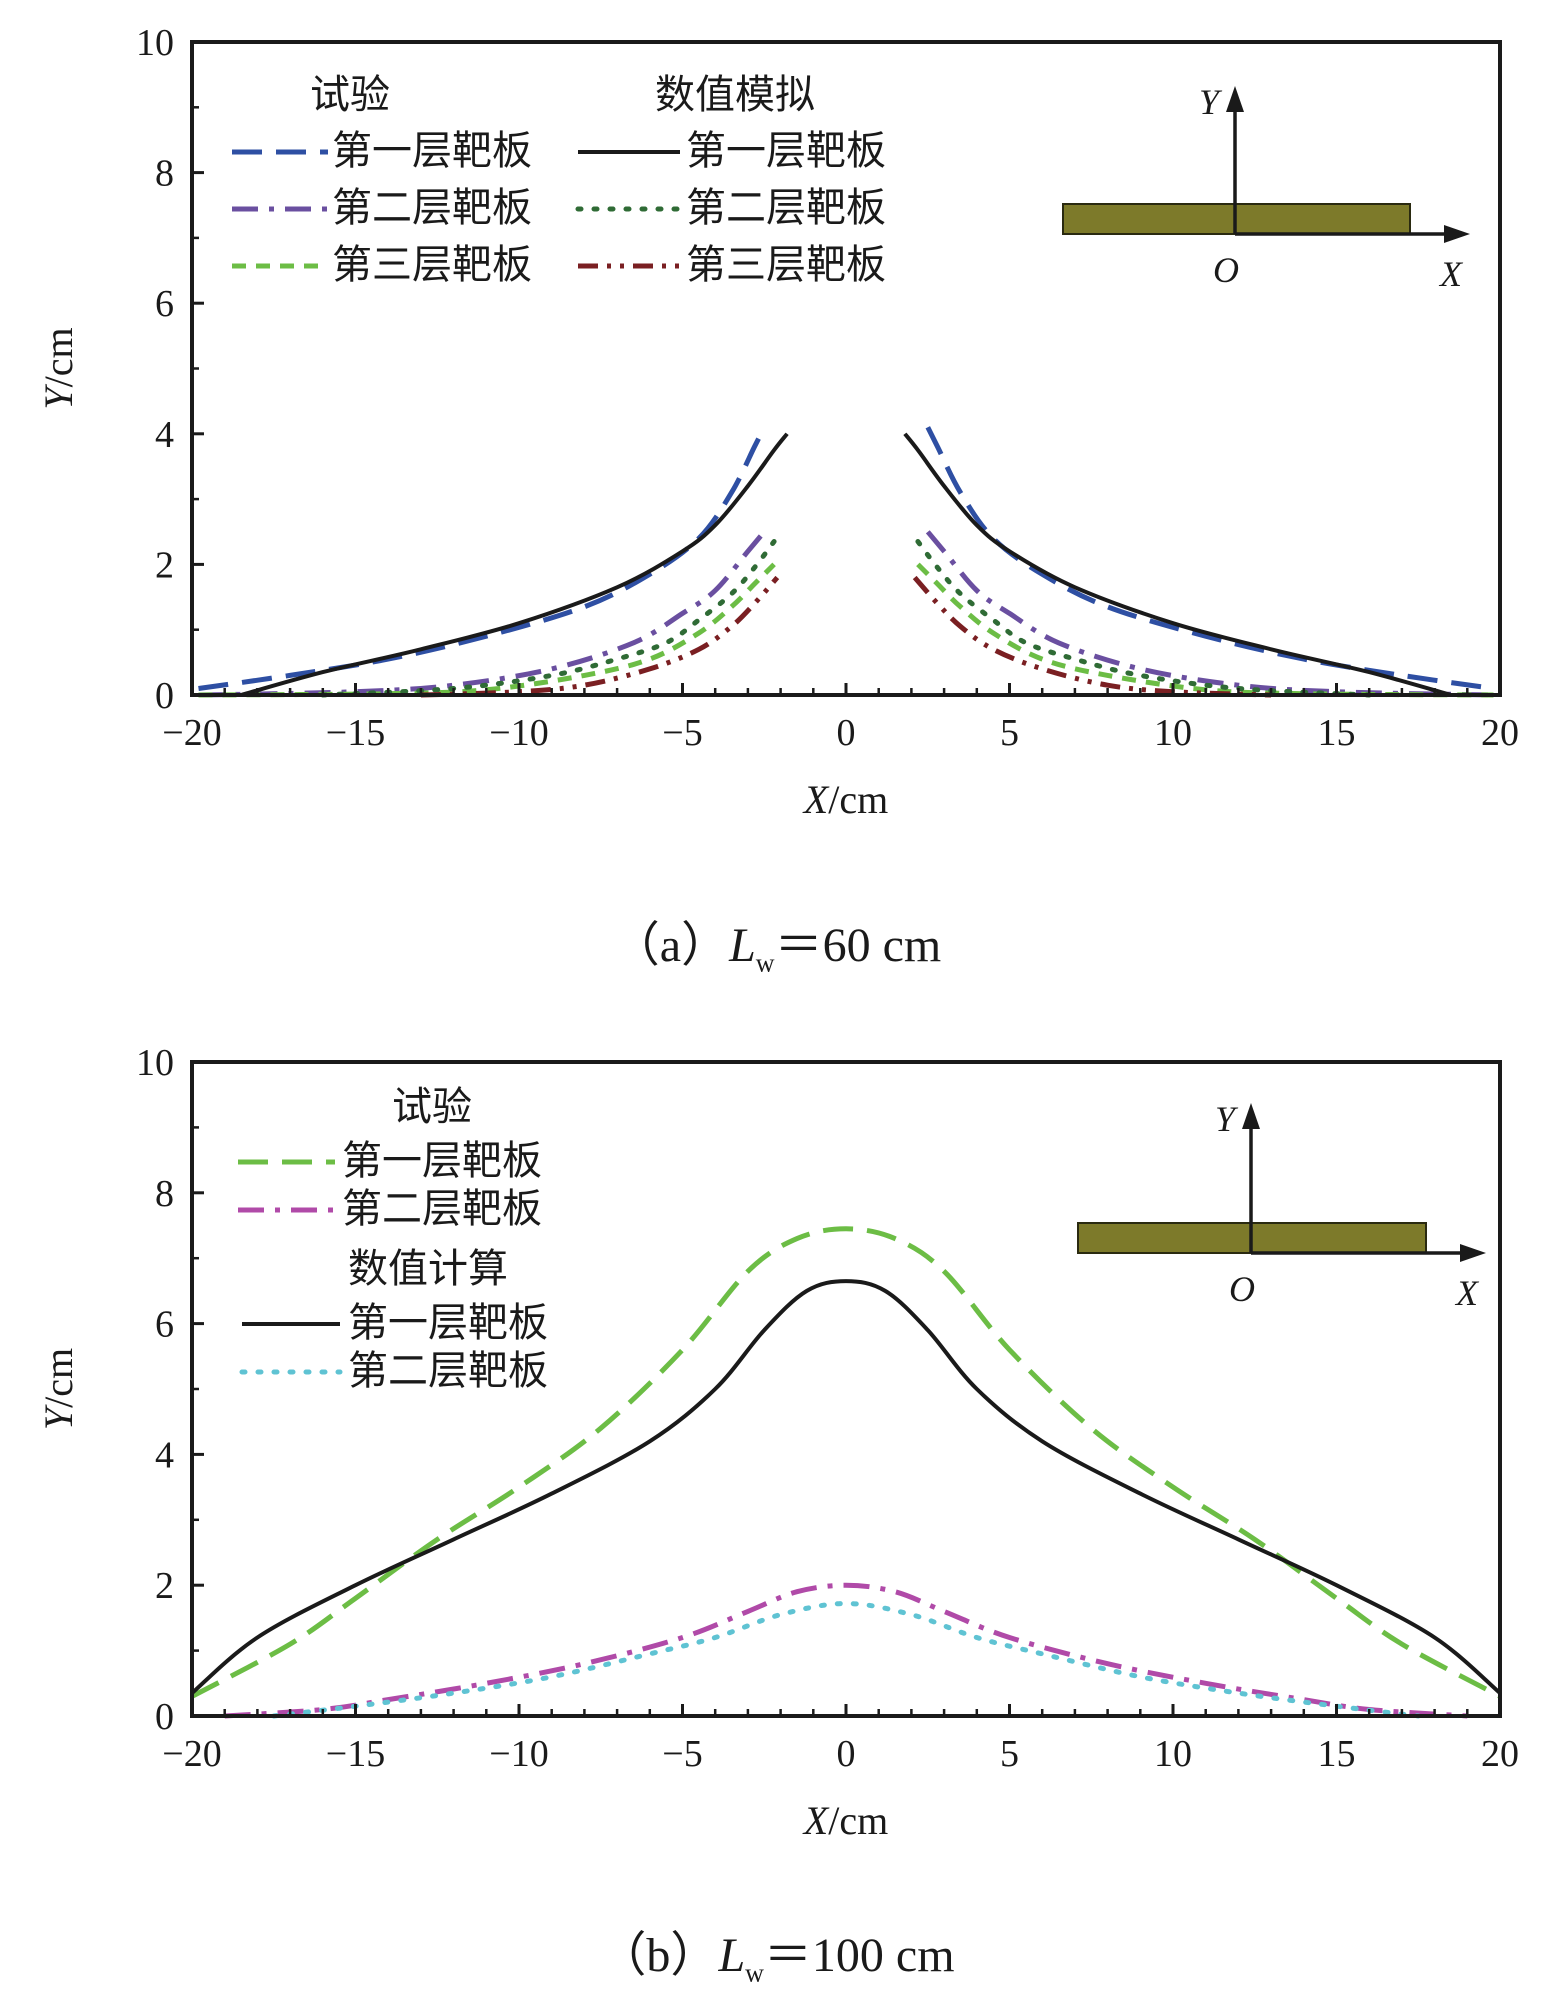  What do you see at coordinates (1235, 99) in the screenshot?
I see `c1-inset-y-arrow` at bounding box center [1235, 99].